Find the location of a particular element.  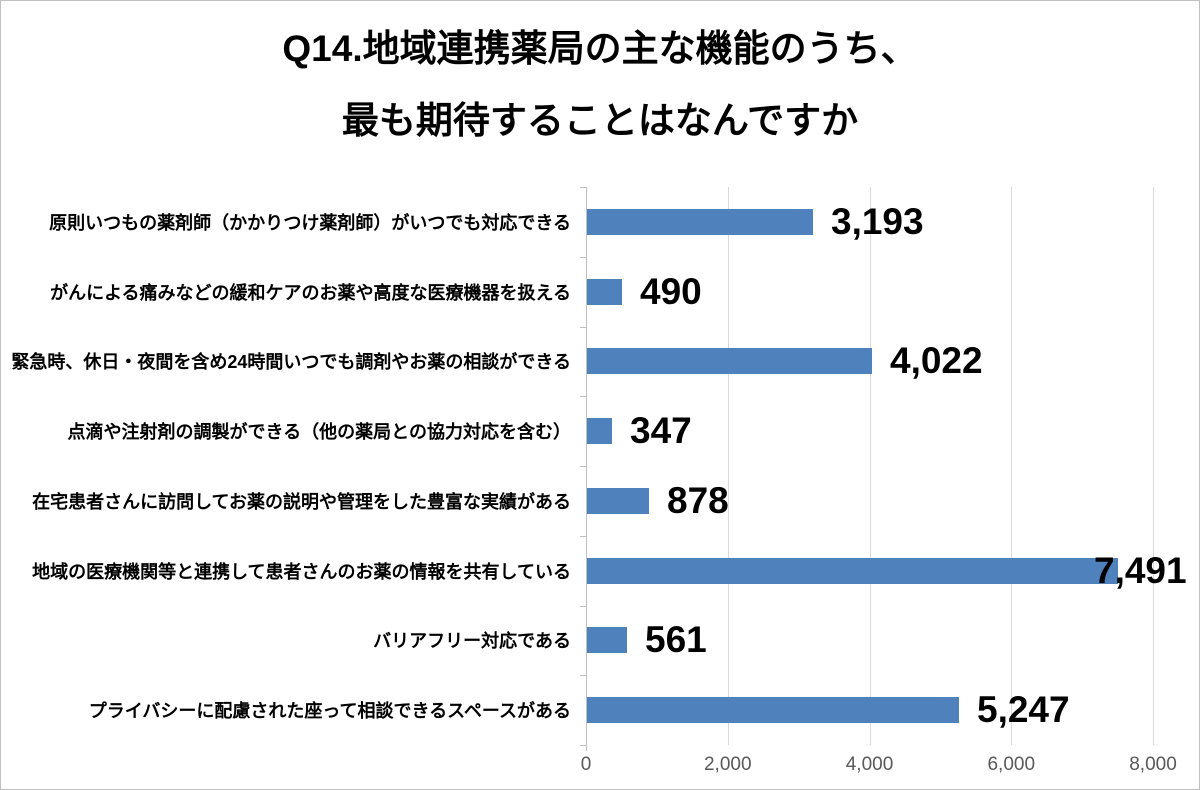

x-tick-label: 6,000 is located at coordinates (1011, 764).